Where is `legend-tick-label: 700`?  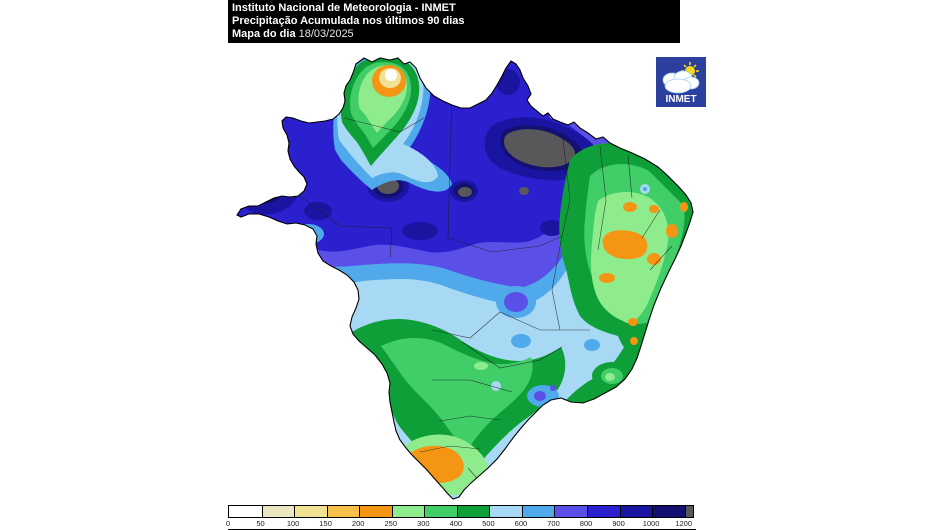
legend-tick-label: 700 is located at coordinates (553, 523).